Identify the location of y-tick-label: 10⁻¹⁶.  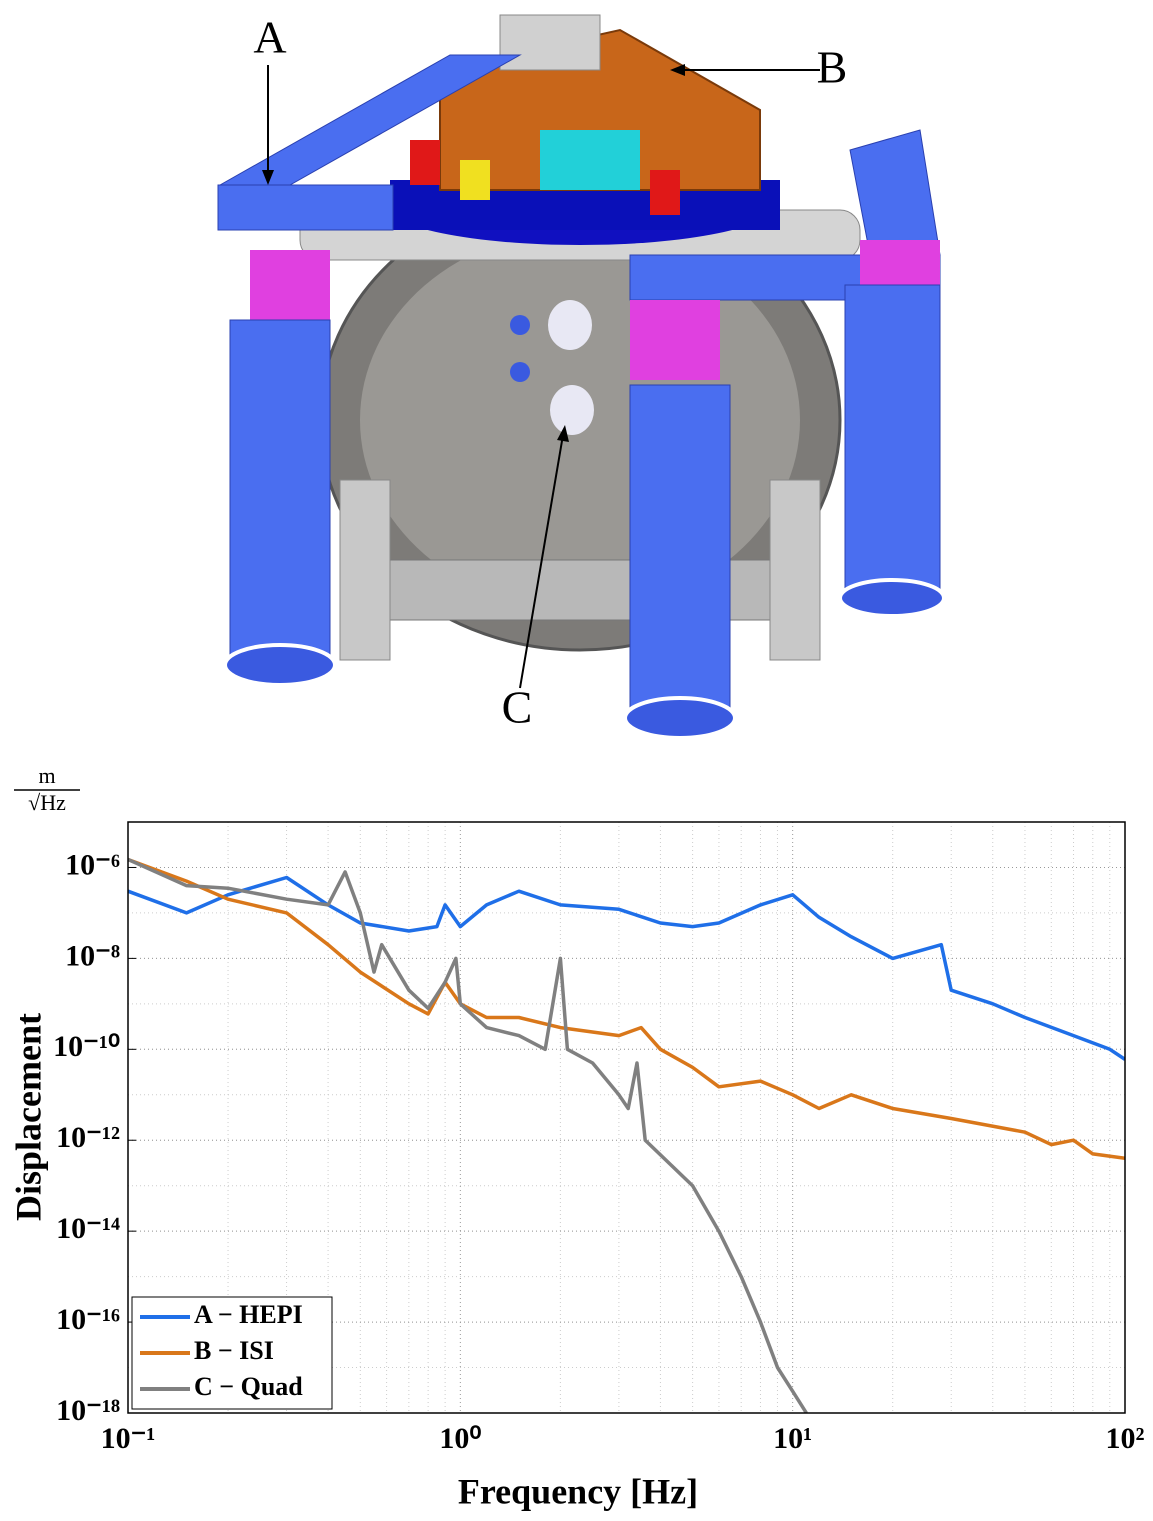
(88, 1319).